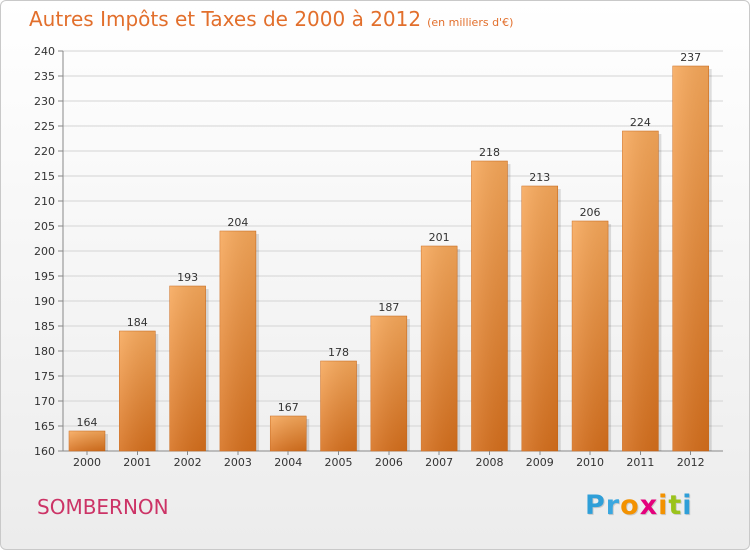  I want to click on logo-letter: P, so click(595, 505).